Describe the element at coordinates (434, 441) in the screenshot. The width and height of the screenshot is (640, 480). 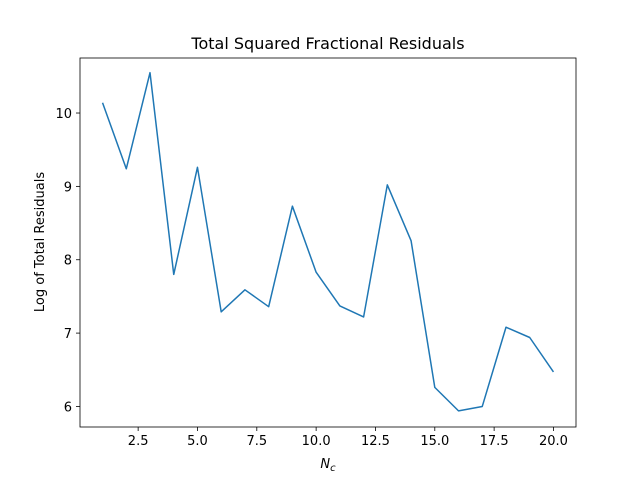
I see `x-tick-label: 15.0` at that location.